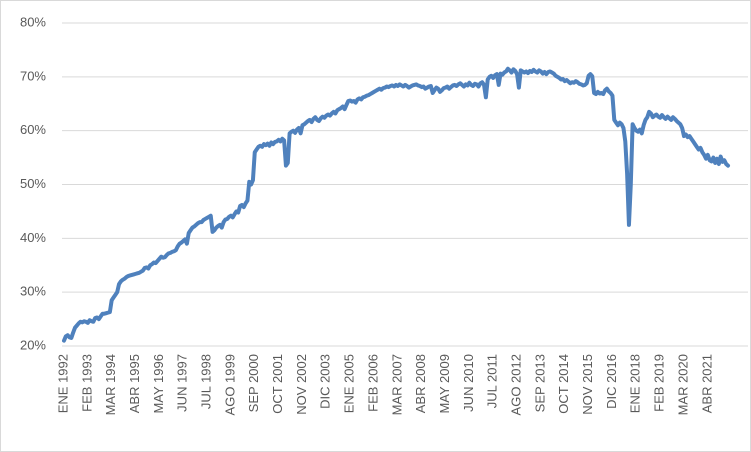  I want to click on y-tick-label: 80%, so click(33, 21).